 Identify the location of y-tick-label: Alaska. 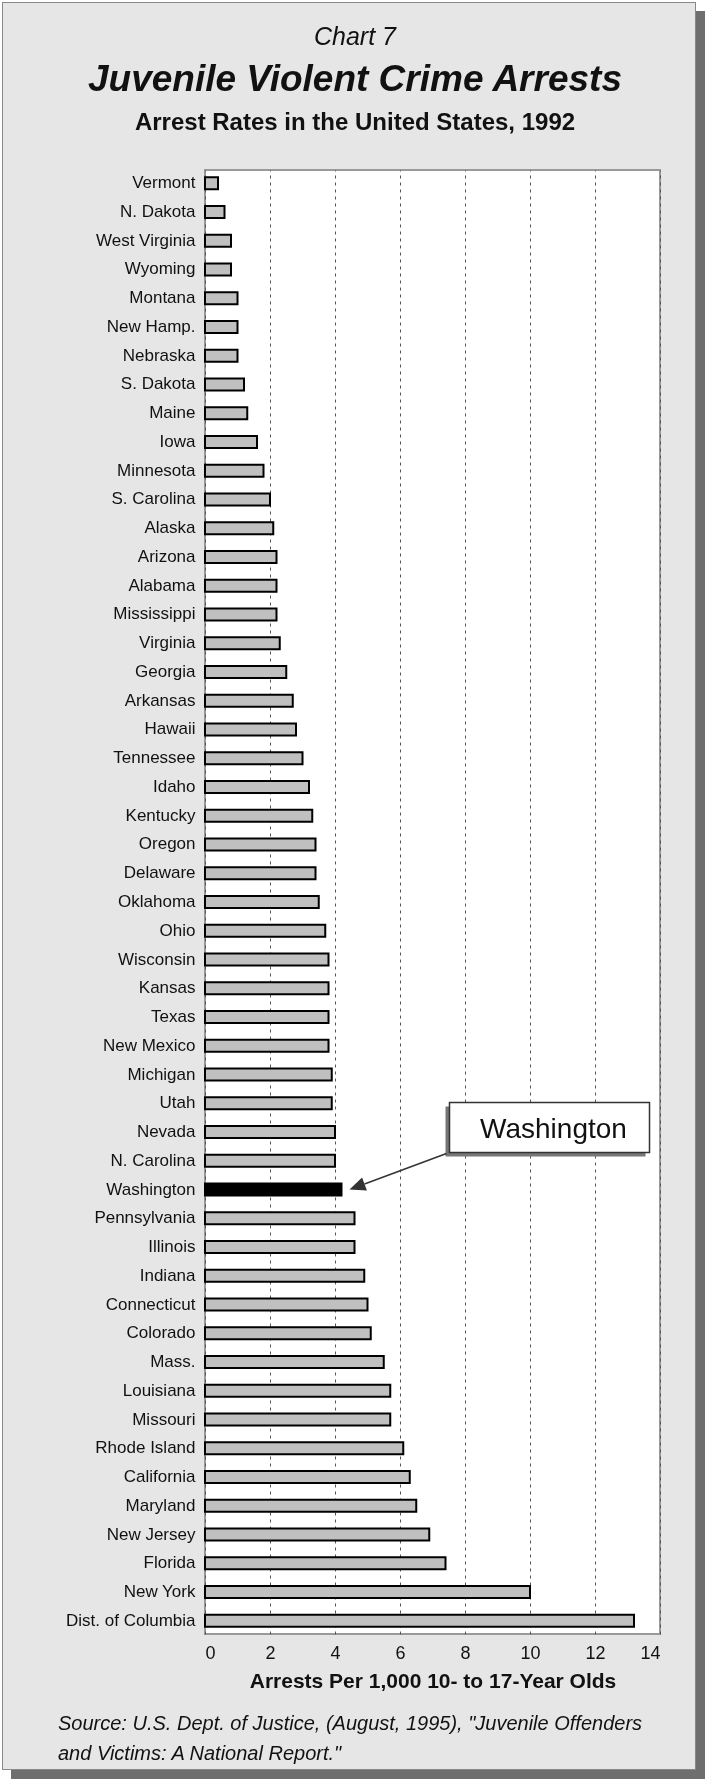
(170, 528).